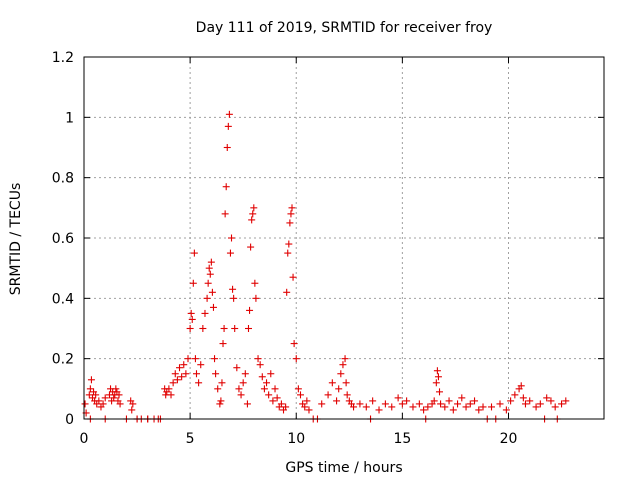 This screenshot has height=480, width=640. I want to click on y-tick-label: 1, so click(69, 118).